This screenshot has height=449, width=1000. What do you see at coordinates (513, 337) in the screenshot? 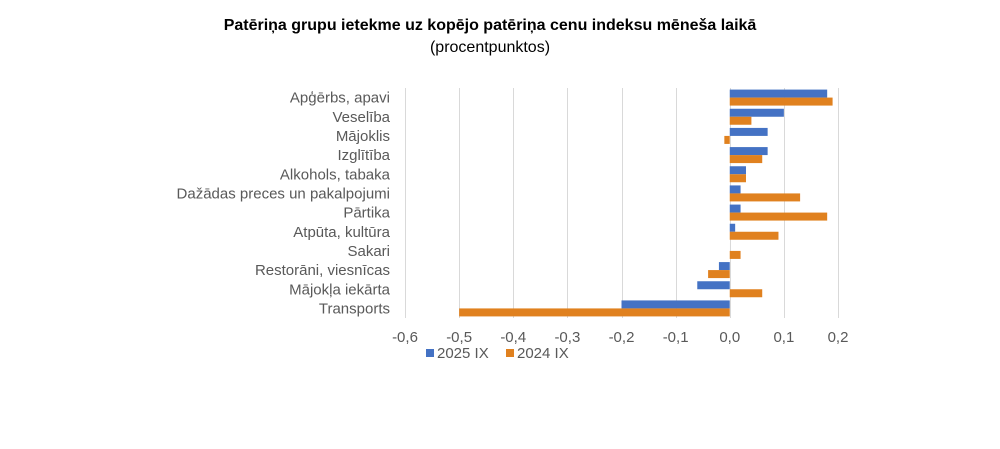
I see `x-tick-label-2: -0,4` at bounding box center [513, 337].